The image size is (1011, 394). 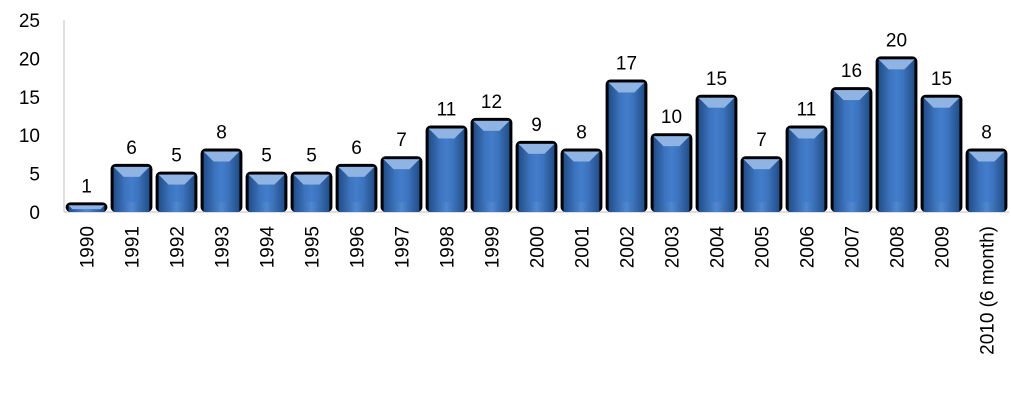 I want to click on x-tick-label: 2006, so click(x=808, y=247).